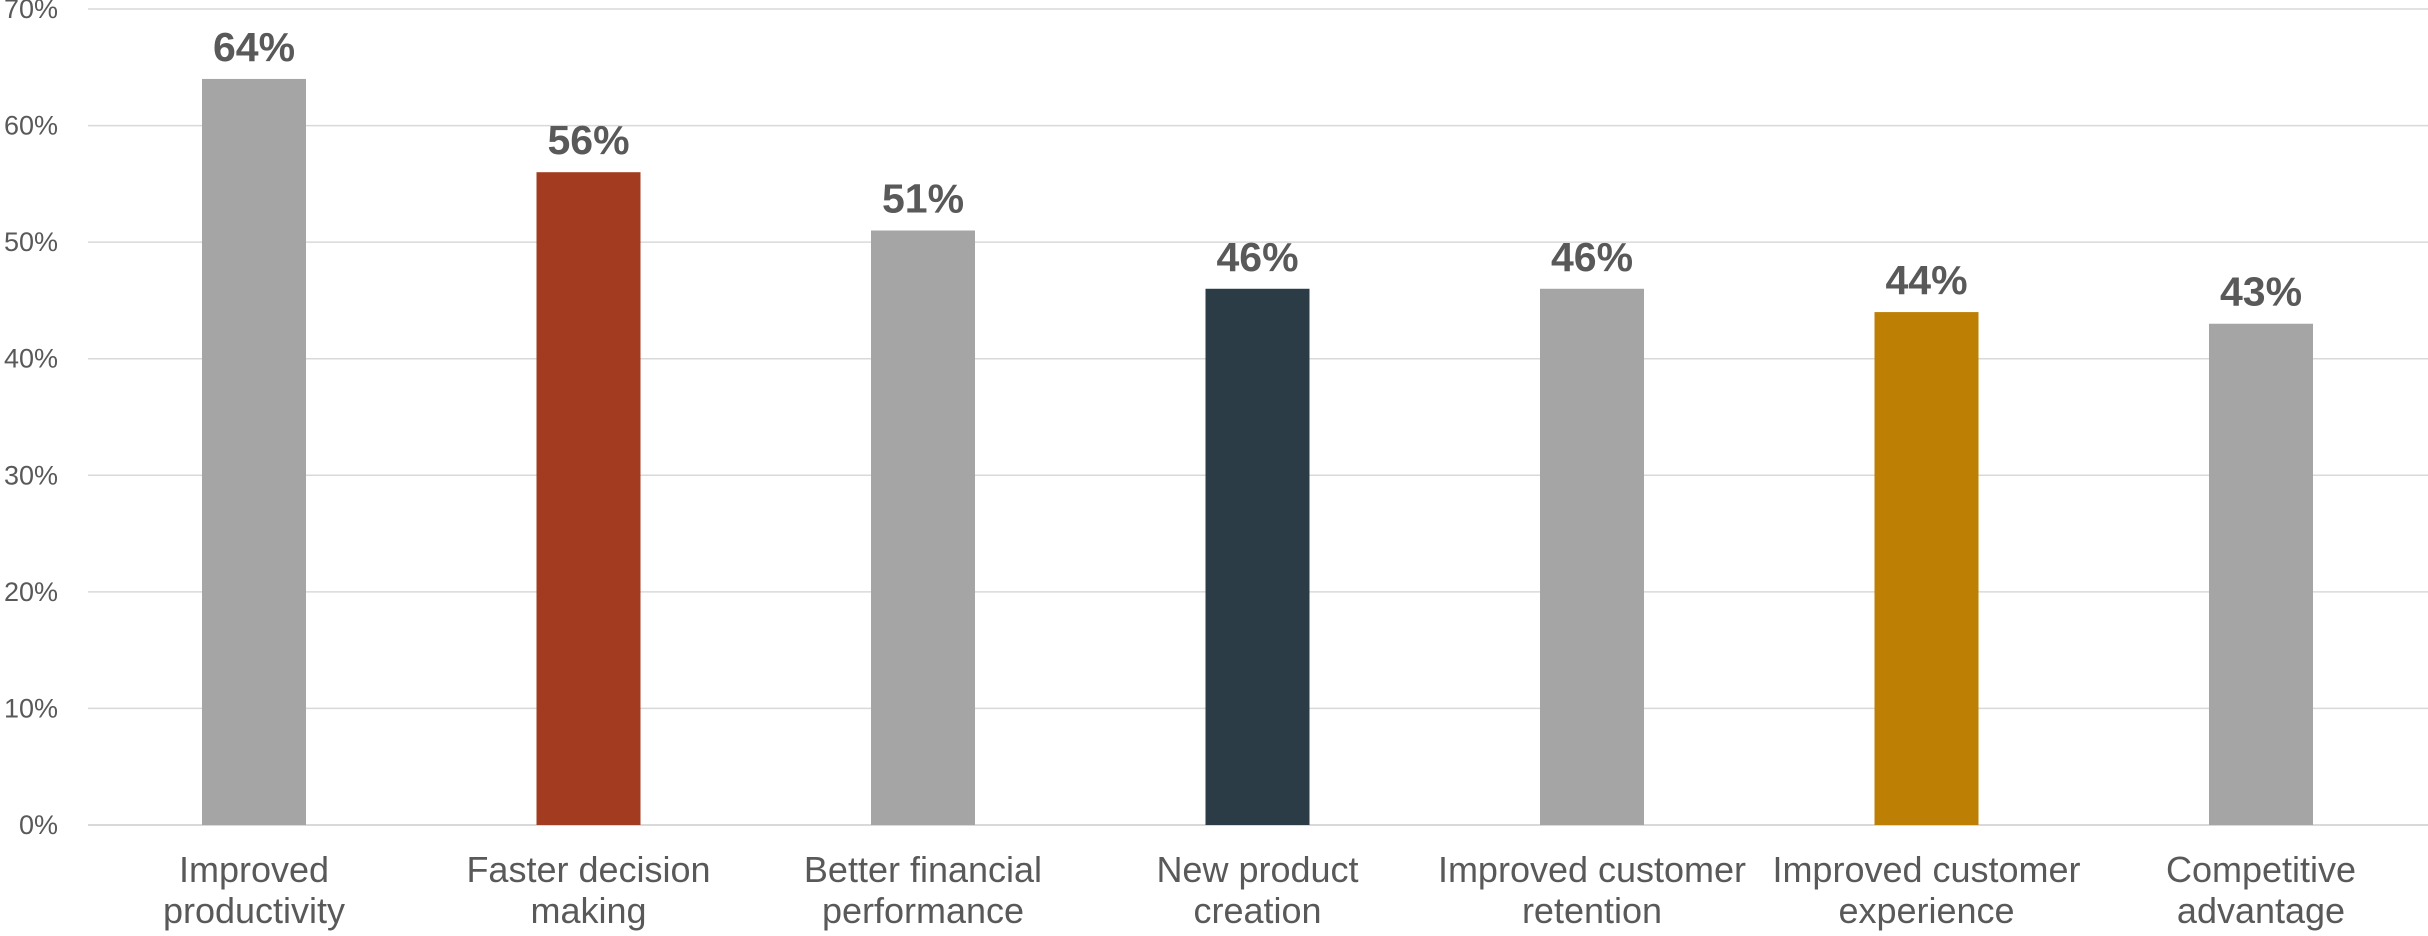  What do you see at coordinates (1257, 869) in the screenshot?
I see `category-label-line: New product` at bounding box center [1257, 869].